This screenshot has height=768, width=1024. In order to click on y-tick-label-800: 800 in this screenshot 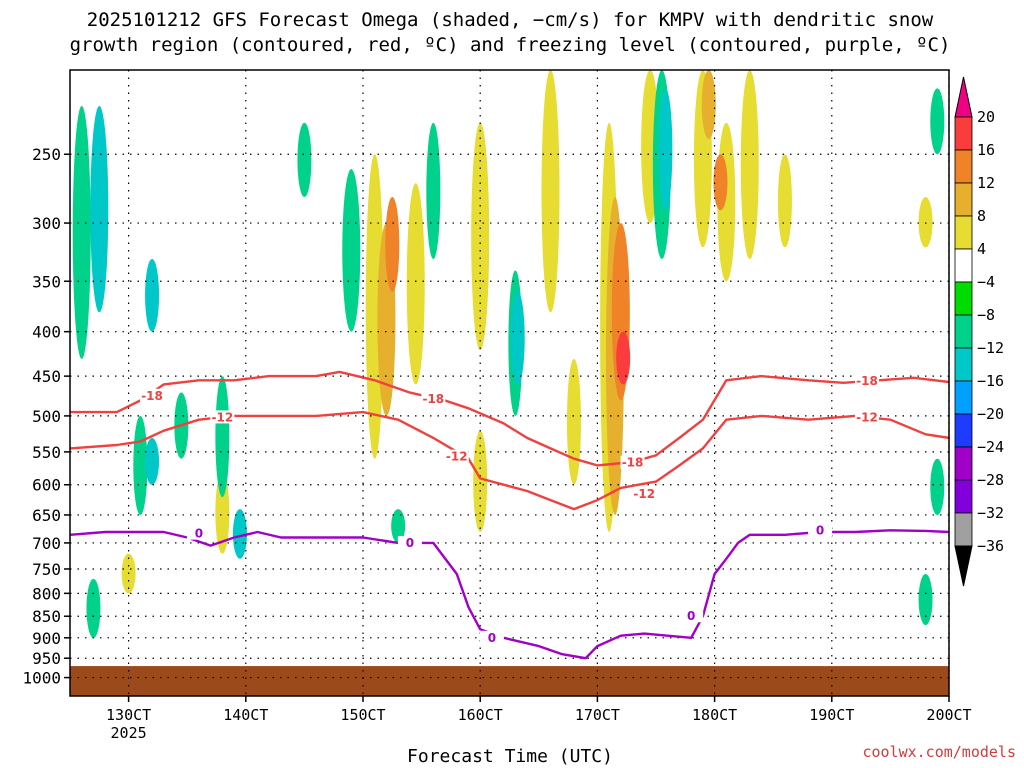, I will do `click(46, 593)`.